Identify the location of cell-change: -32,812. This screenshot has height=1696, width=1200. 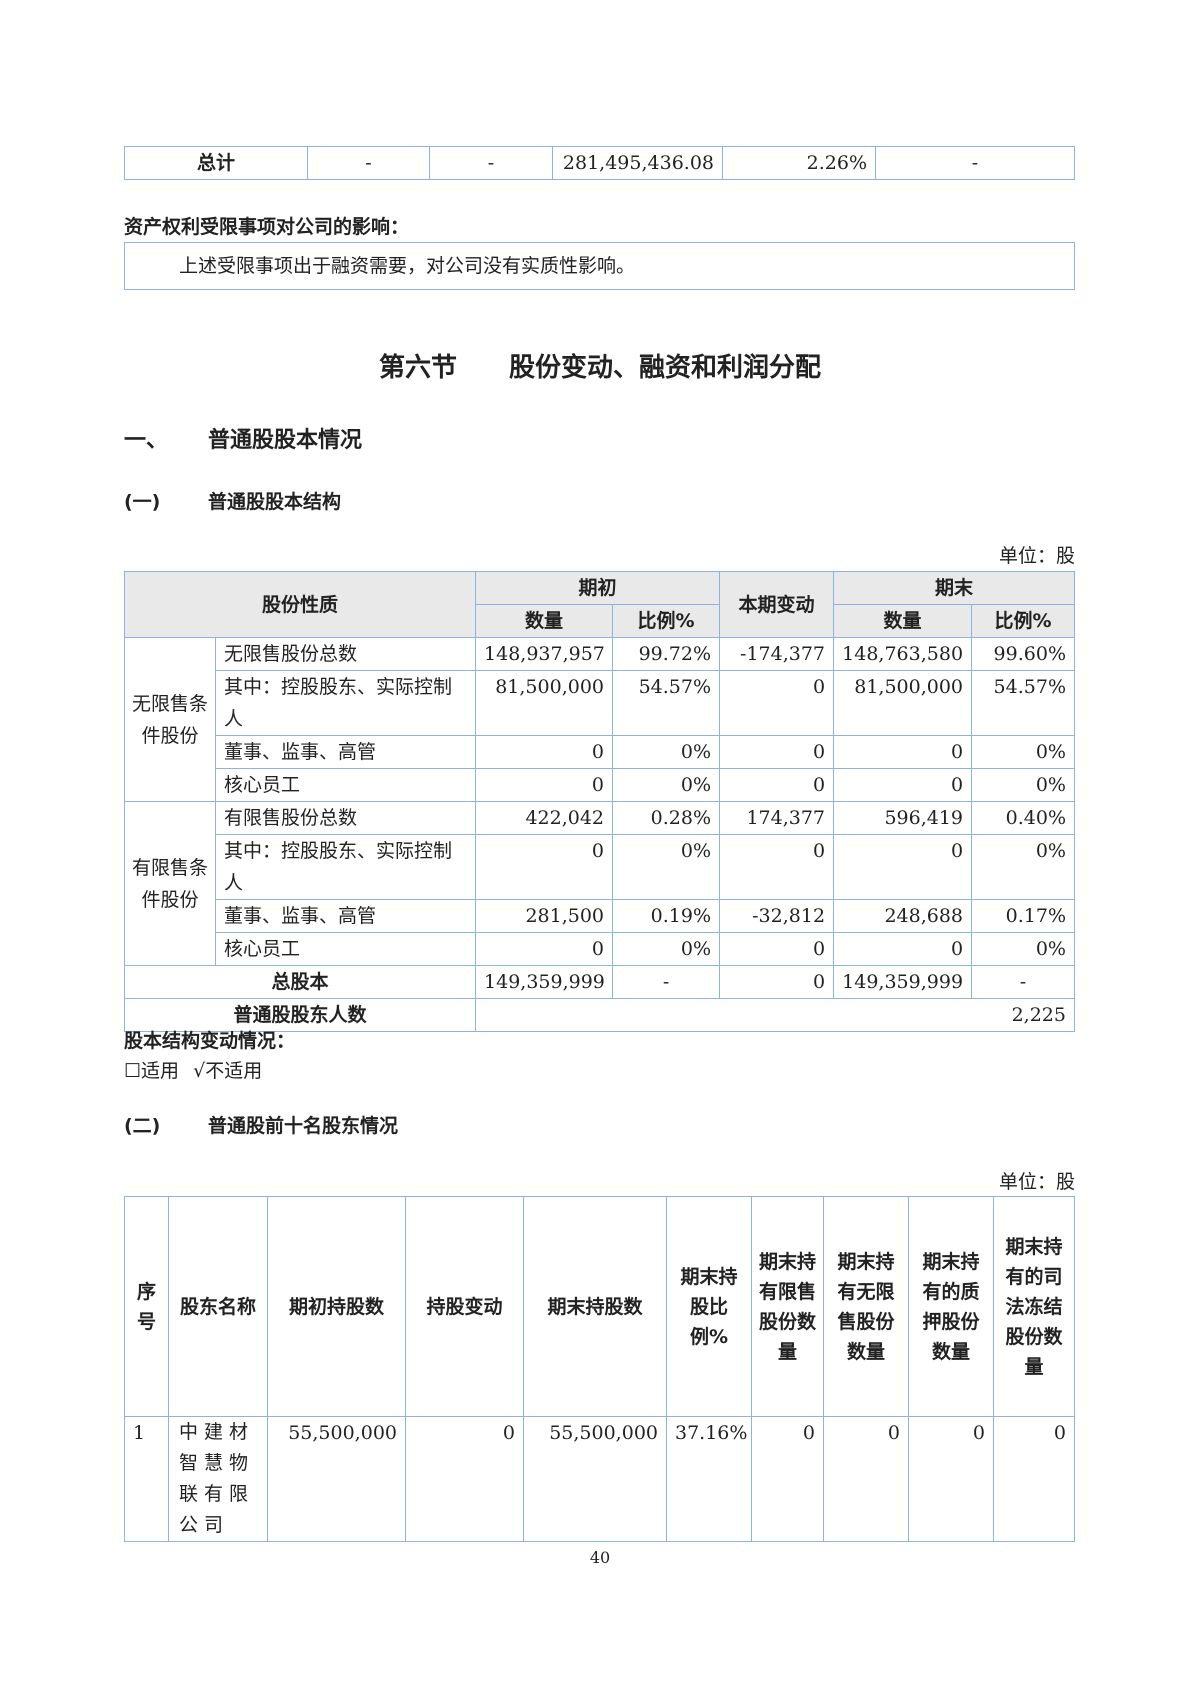
(777, 916).